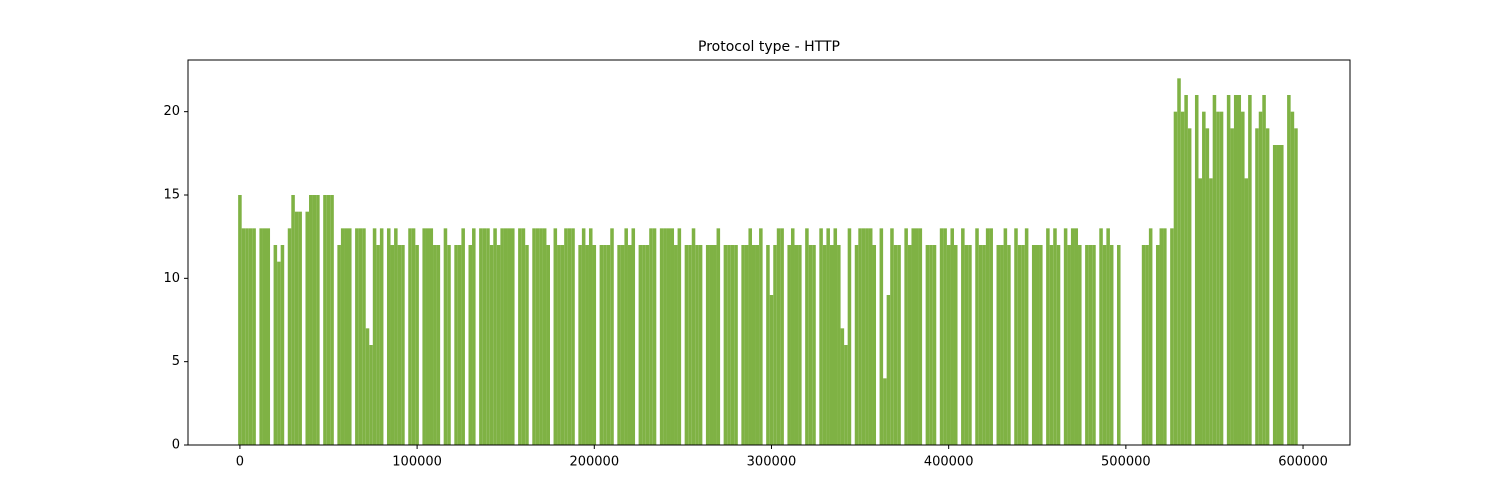  What do you see at coordinates (240, 462) in the screenshot?
I see `x-tick-label: 0` at bounding box center [240, 462].